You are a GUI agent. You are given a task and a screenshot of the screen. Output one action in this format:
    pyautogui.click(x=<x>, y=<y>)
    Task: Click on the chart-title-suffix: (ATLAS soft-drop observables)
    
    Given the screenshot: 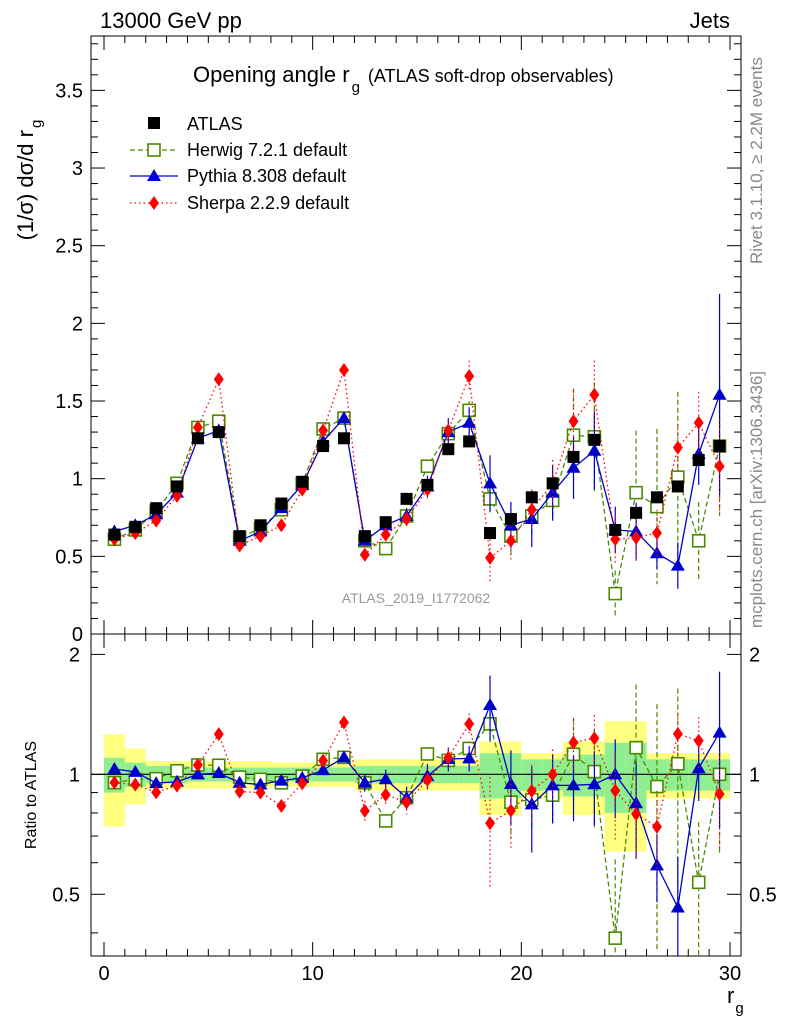 What is the action you would take?
    pyautogui.click(x=491, y=76)
    